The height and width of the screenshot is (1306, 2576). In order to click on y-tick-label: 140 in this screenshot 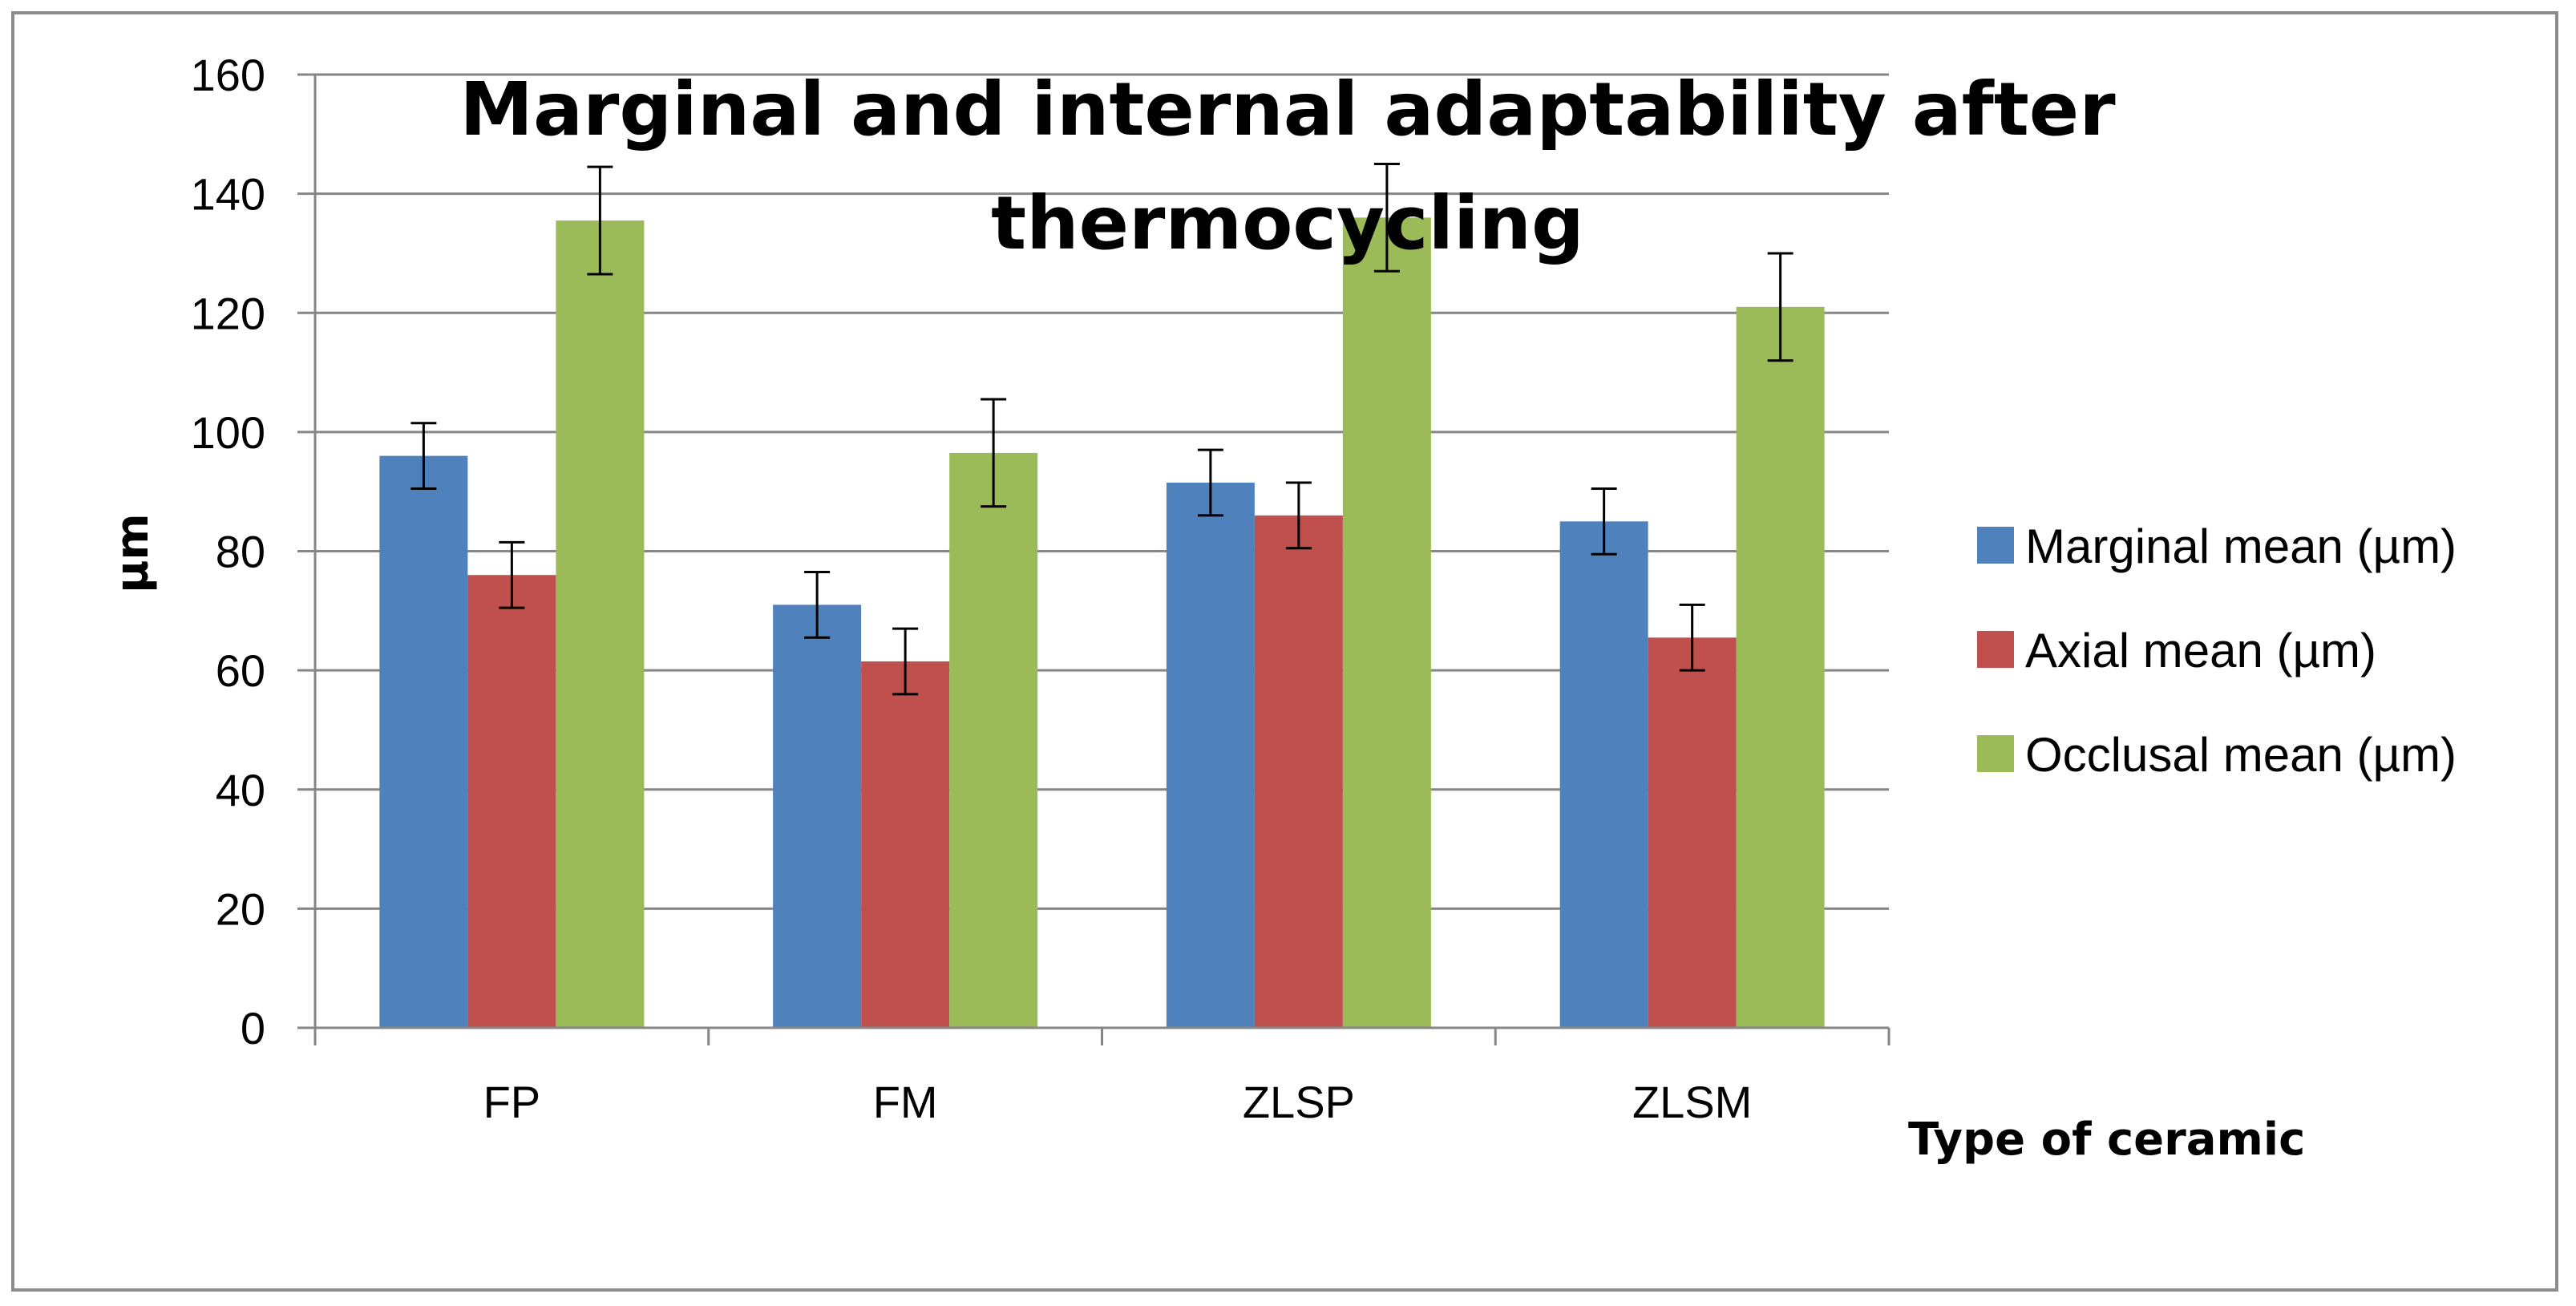, I will do `click(228, 194)`.